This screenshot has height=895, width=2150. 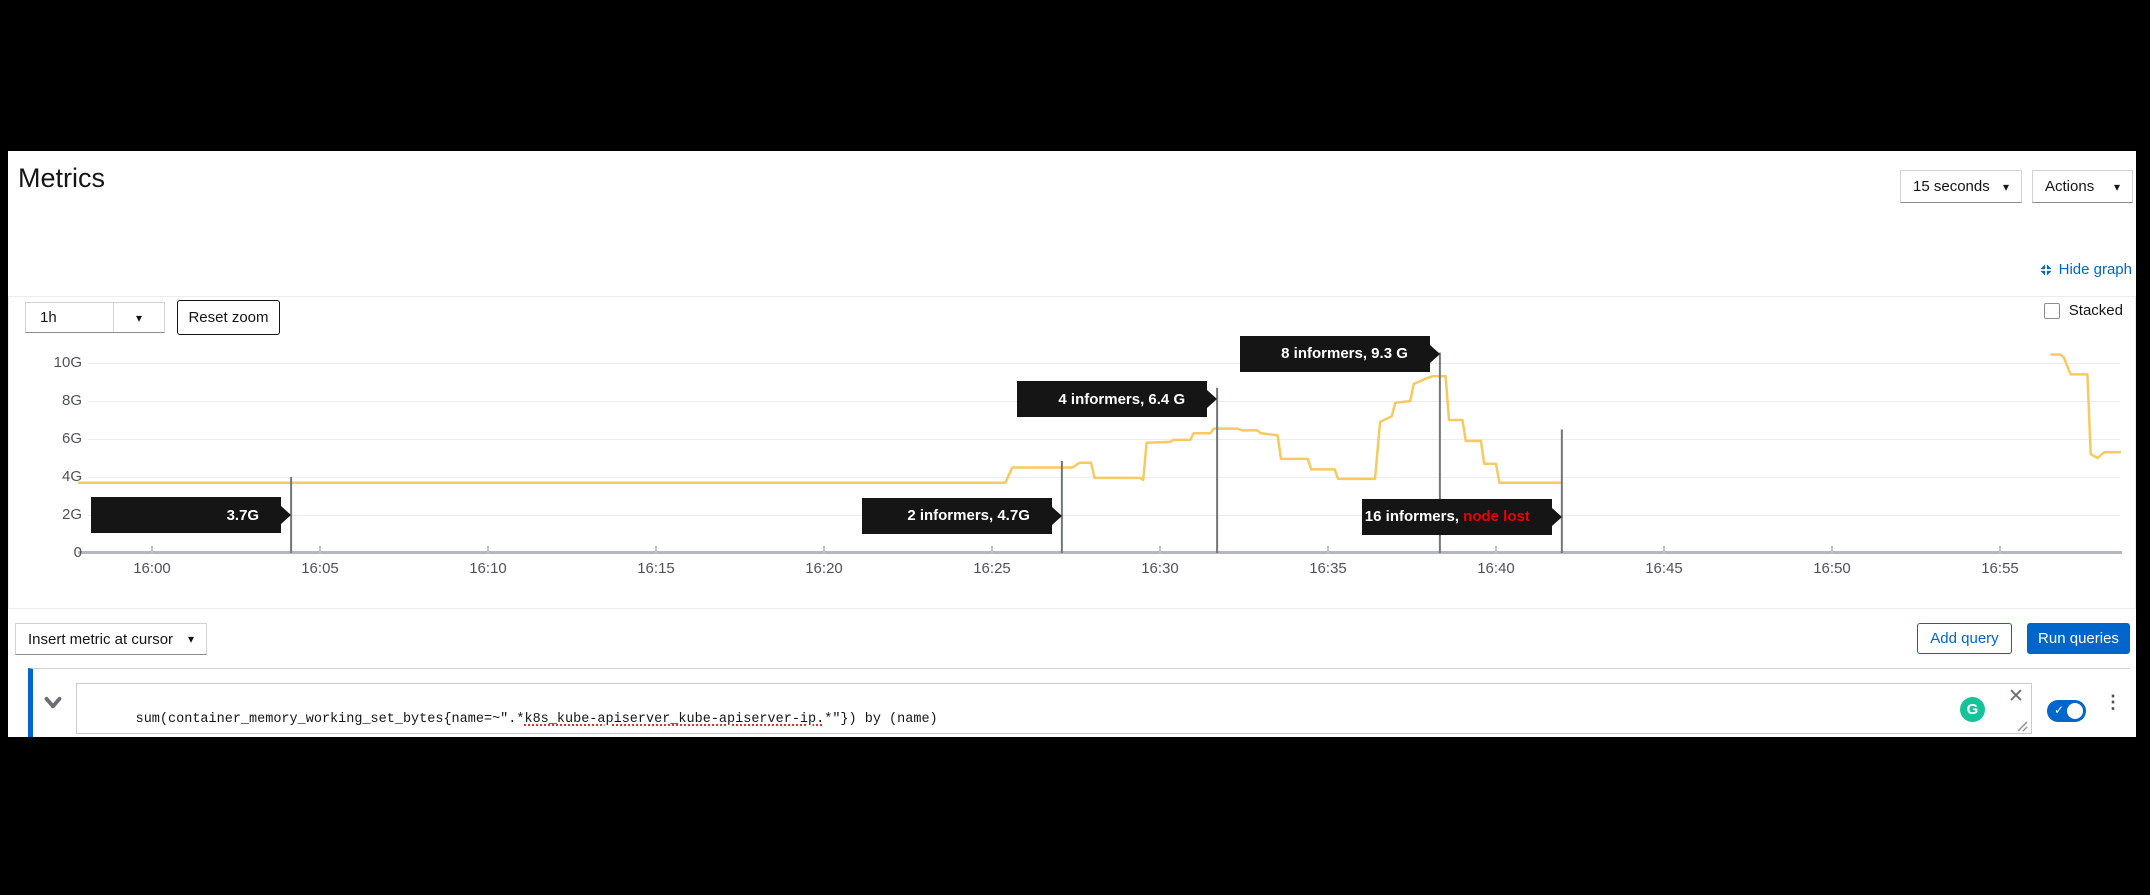 What do you see at coordinates (1328, 568) in the screenshot?
I see `x-axis-tick-label: 16:35` at bounding box center [1328, 568].